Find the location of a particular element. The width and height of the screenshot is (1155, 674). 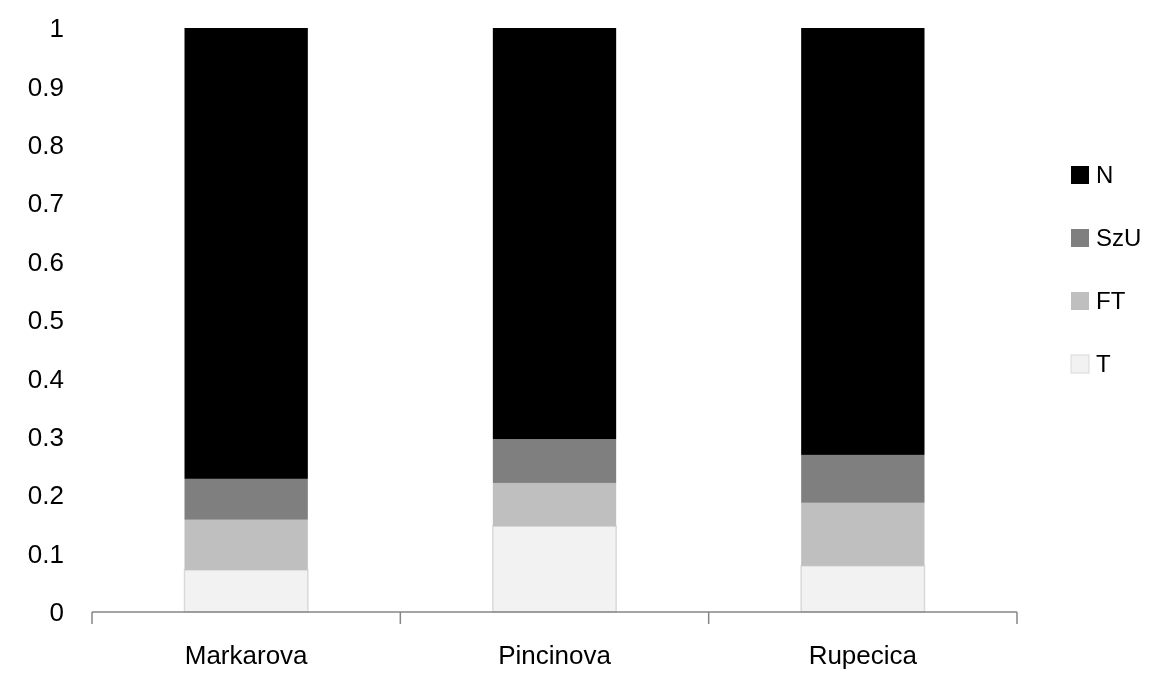

x-tick-label: Pincinova is located at coordinates (555, 655).